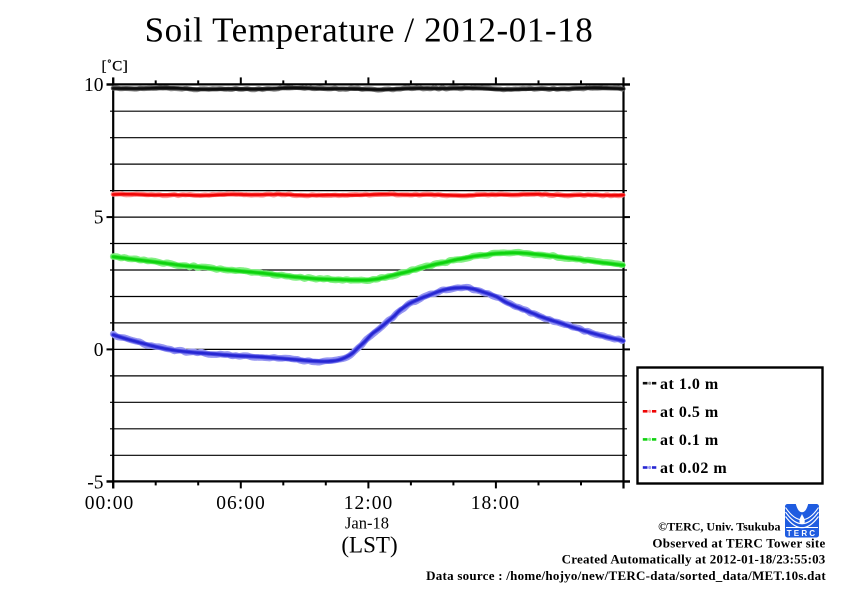 This screenshot has height=595, width=842. Describe the element at coordinates (240, 503) in the screenshot. I see `svg-text: 06:00` at that location.